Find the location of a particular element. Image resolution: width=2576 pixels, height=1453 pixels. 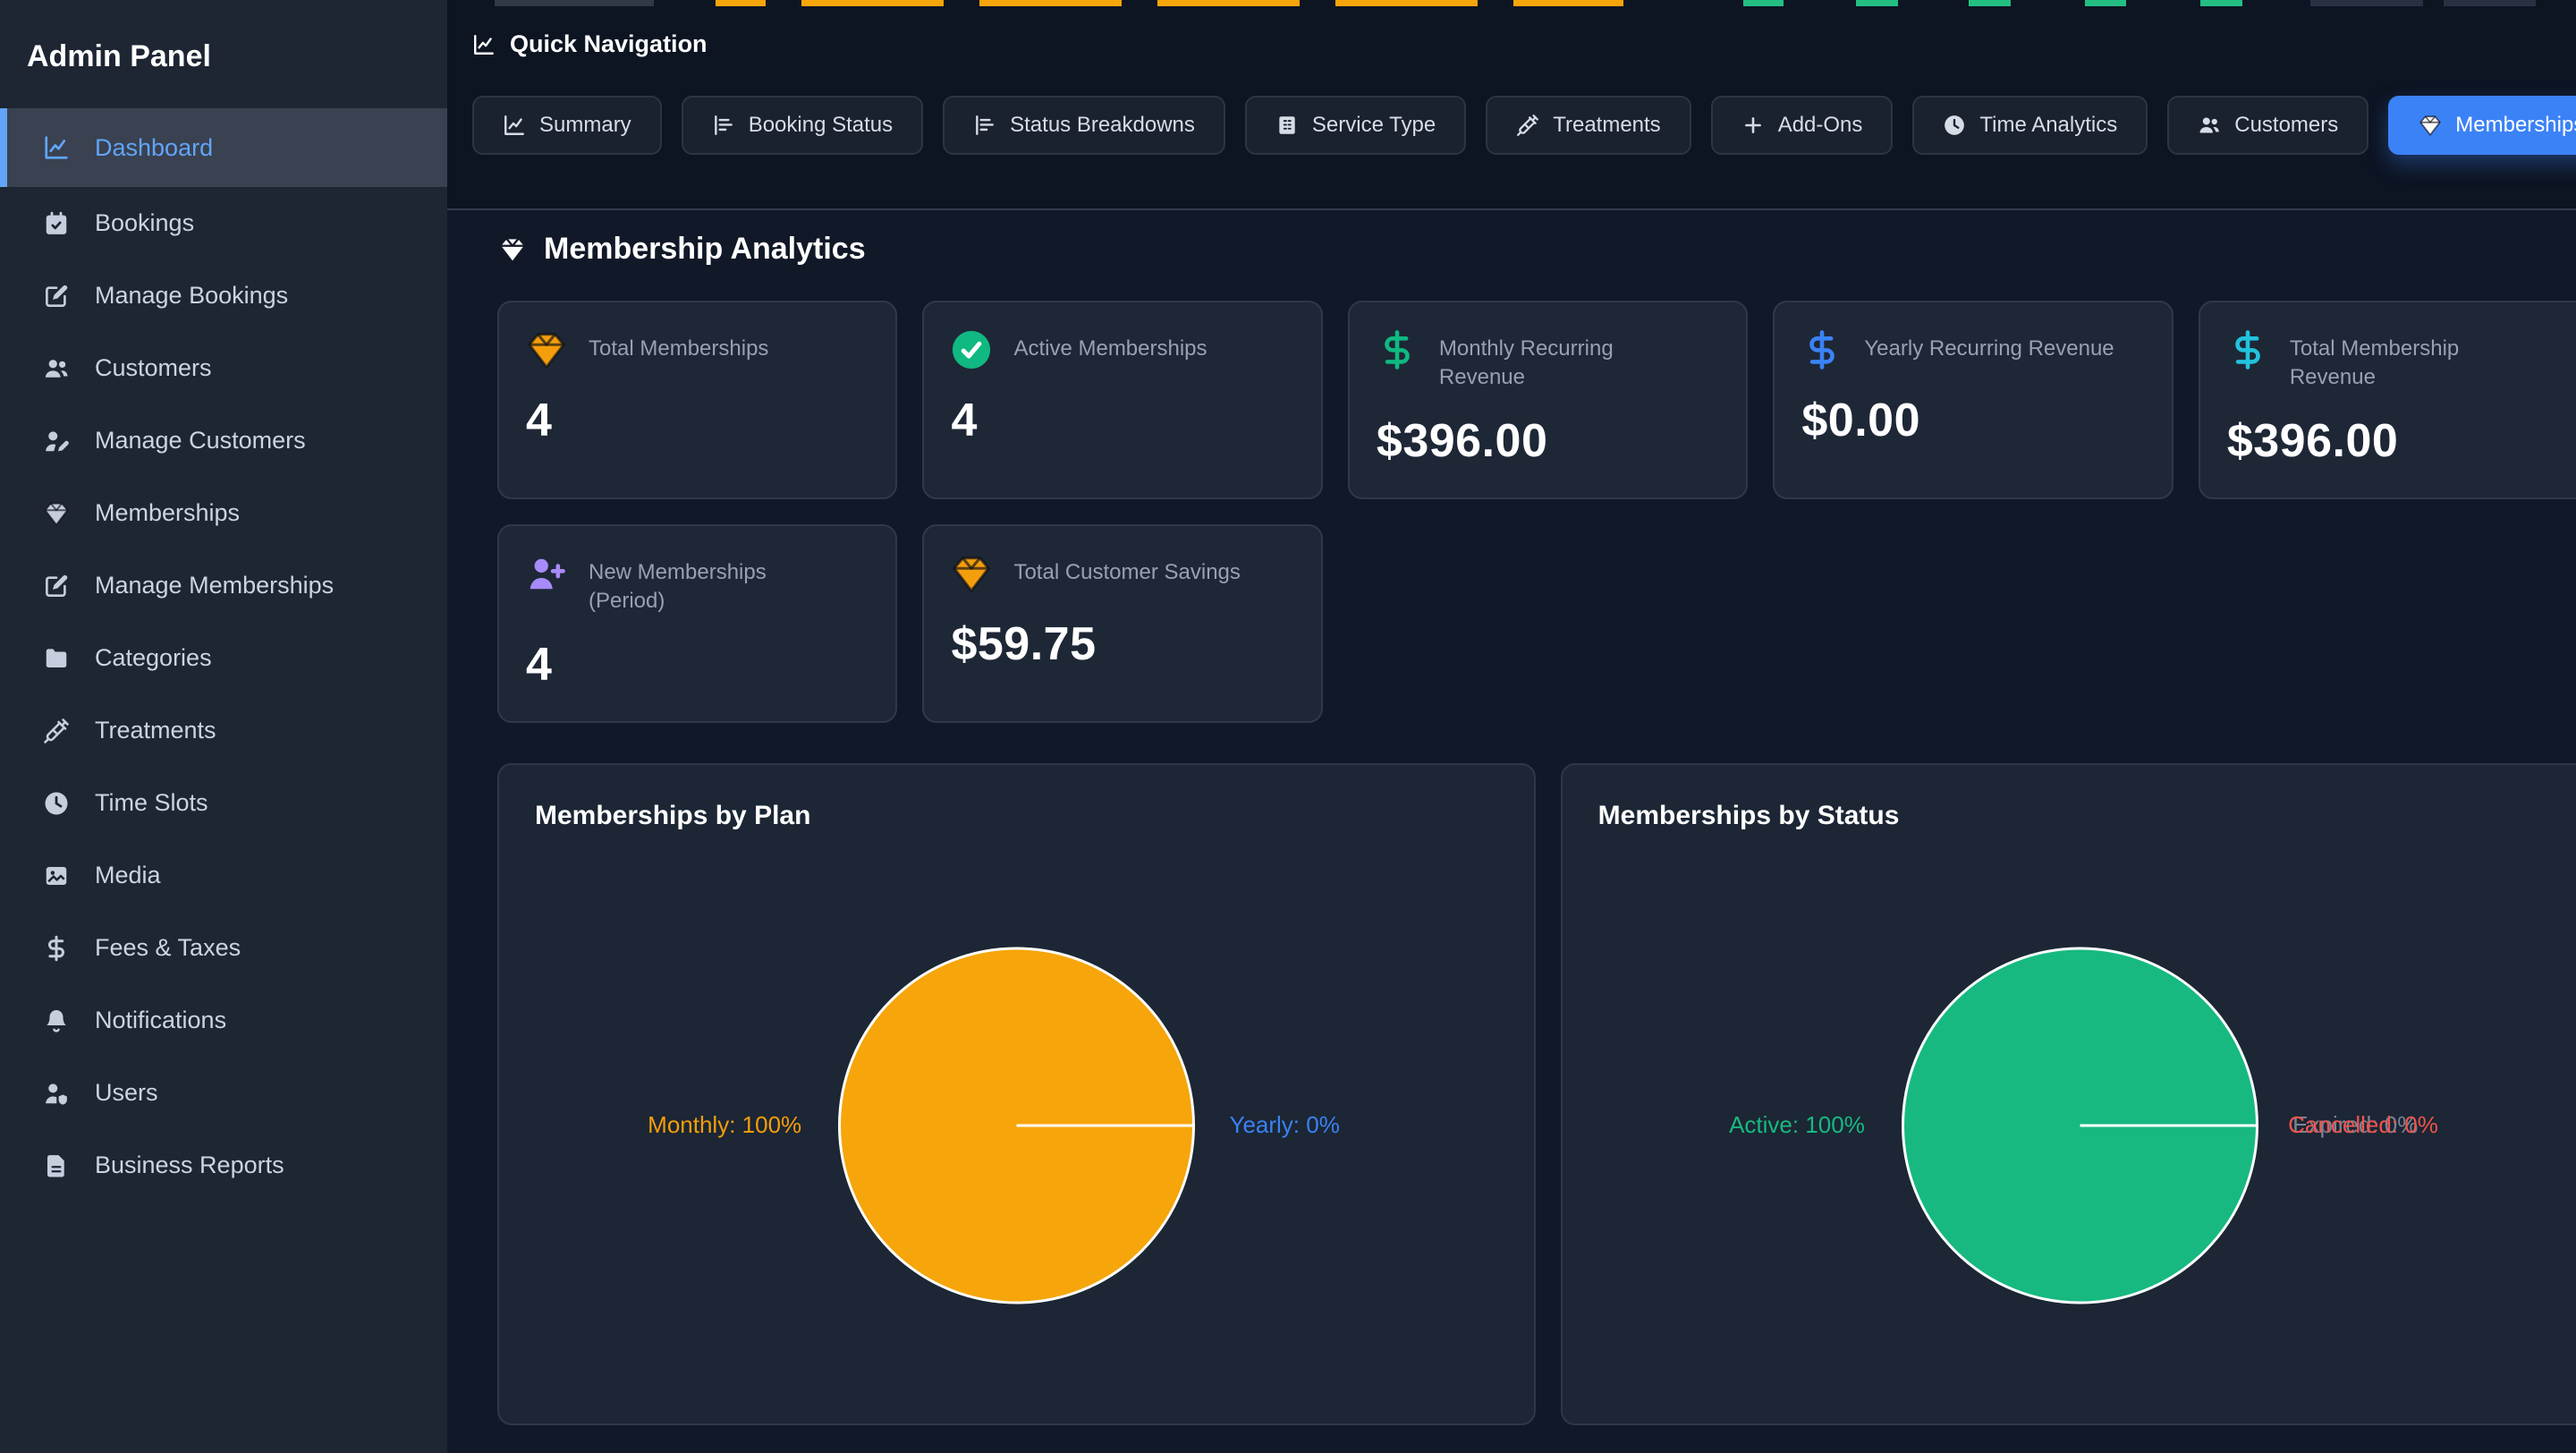

quick-nav-button: Treatments is located at coordinates (1588, 125).